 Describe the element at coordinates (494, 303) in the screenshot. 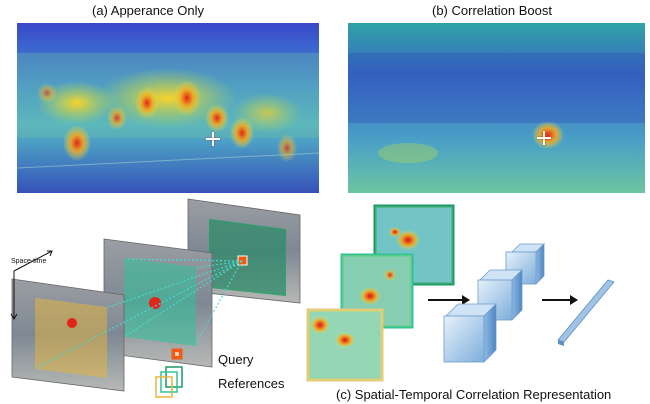

I see `network-cubes` at that location.